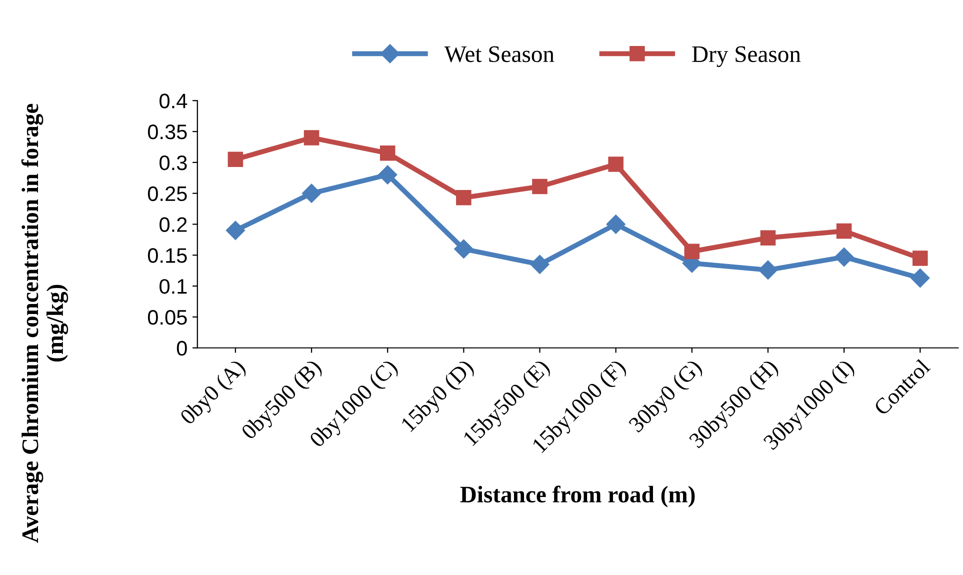 The image size is (963, 575). Describe the element at coordinates (577, 497) in the screenshot. I see `x-axis-title: Distance from road (m)` at that location.